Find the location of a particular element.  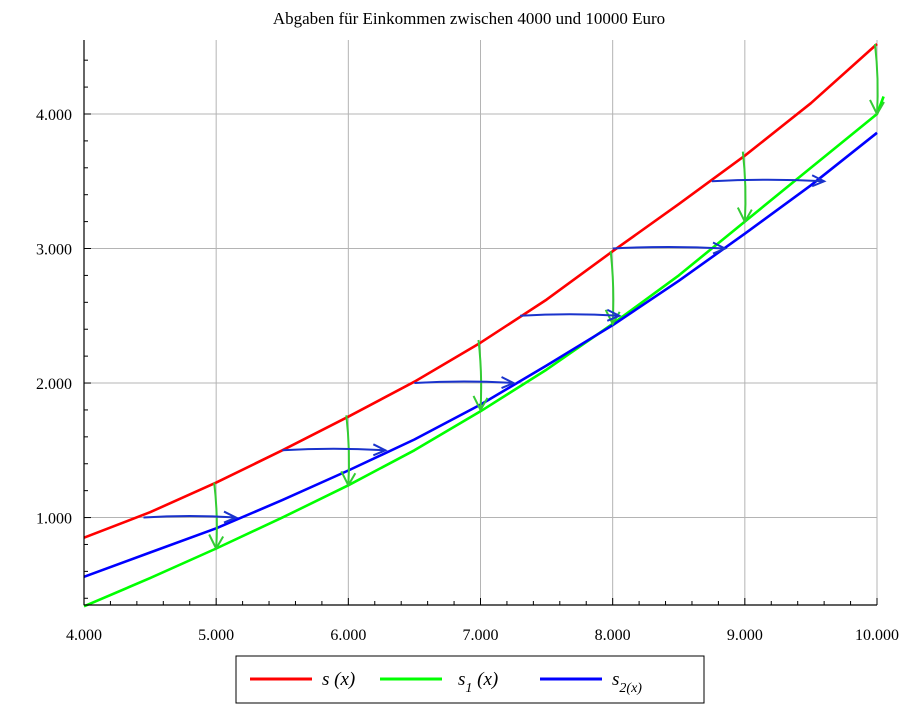

x-tick-label: 9.000 is located at coordinates (745, 635).